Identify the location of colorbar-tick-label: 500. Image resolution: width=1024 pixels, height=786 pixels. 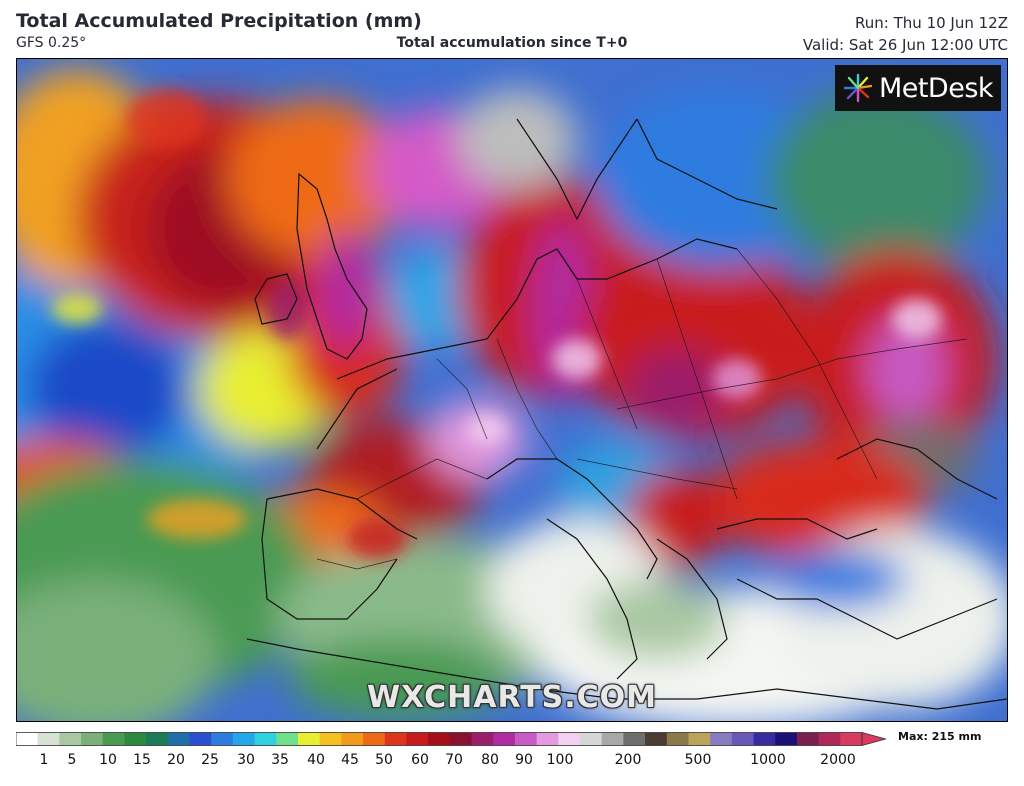
(698, 760).